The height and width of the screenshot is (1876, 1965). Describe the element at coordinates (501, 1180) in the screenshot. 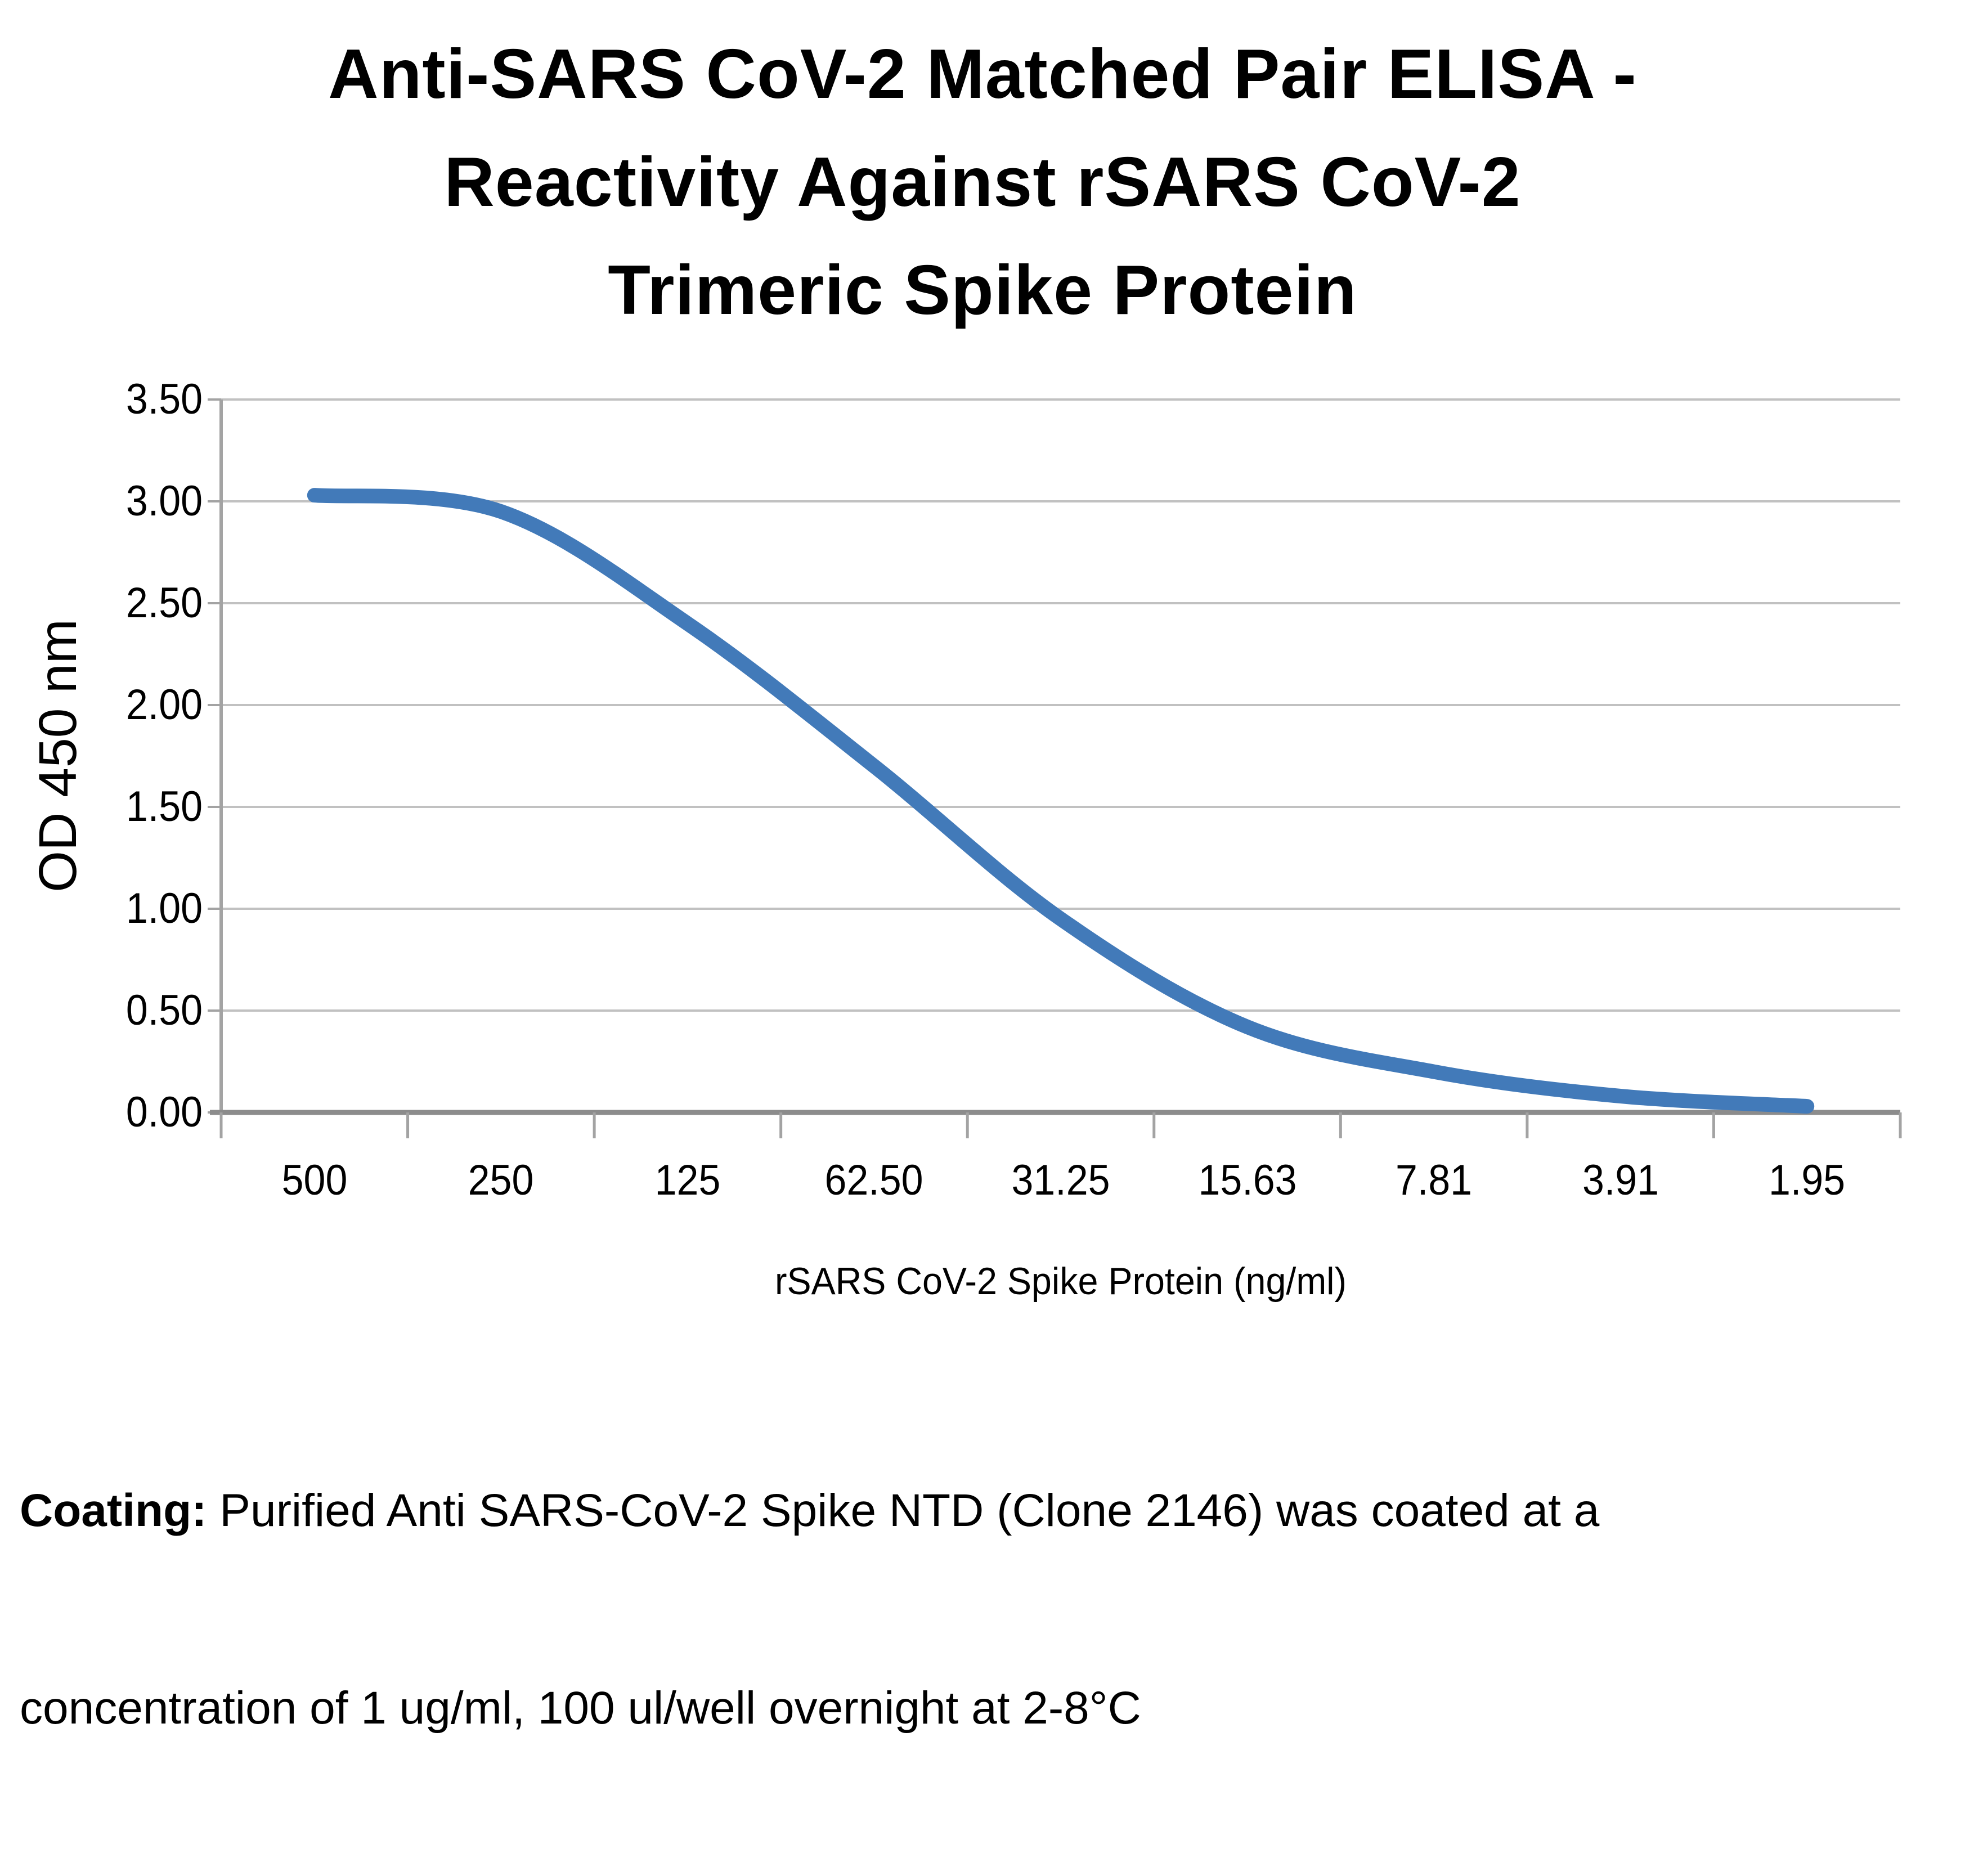

I see `x-tick-label: 250` at that location.